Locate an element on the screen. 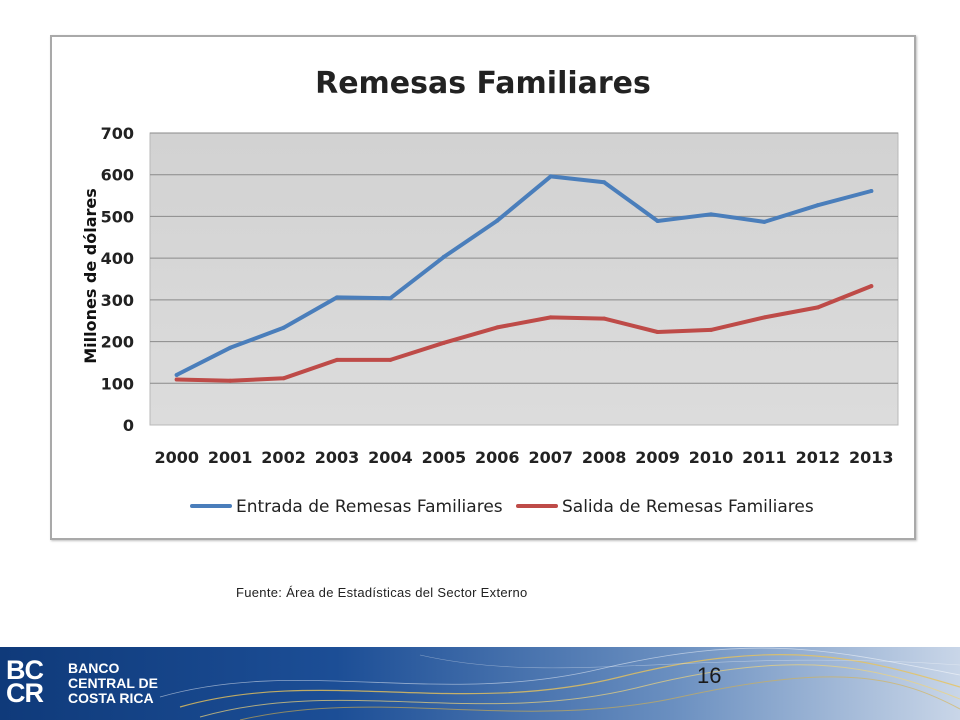  y-tick-label: 600 is located at coordinates (117, 175).